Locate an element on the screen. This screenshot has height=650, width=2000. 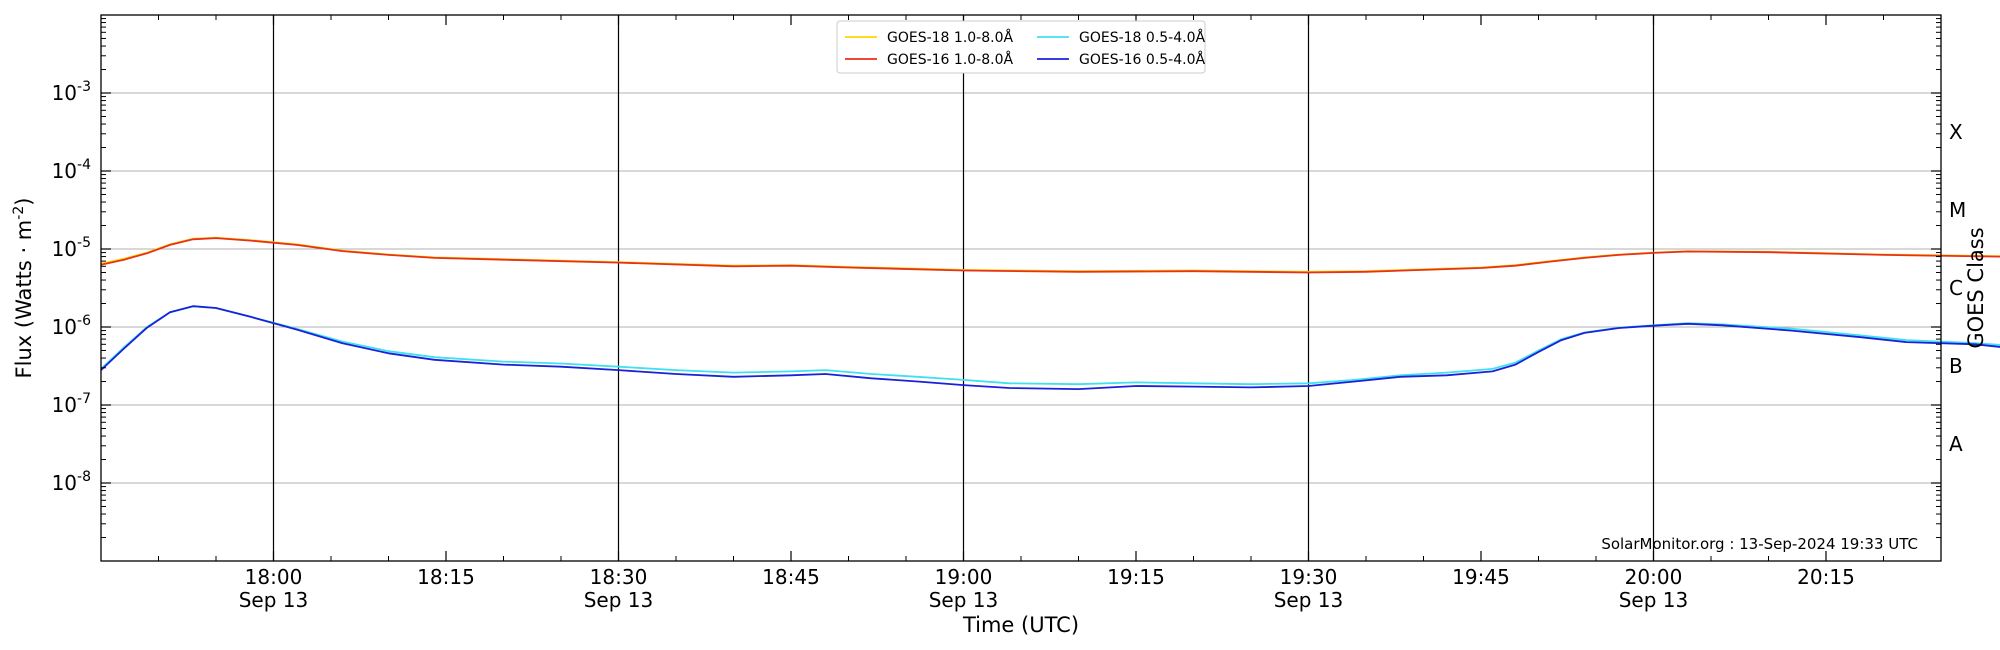
x-axis-title: Time (UTC) is located at coordinates (1020, 625).